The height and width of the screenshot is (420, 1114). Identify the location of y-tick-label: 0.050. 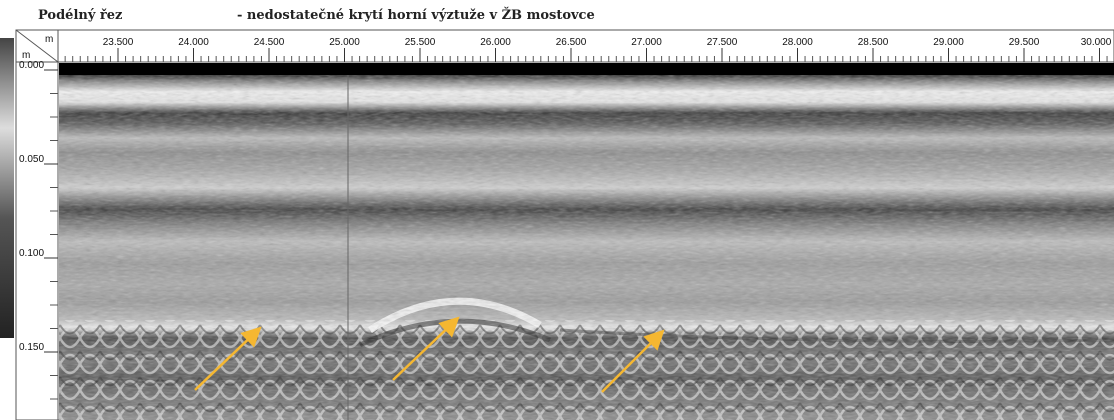
(31, 159).